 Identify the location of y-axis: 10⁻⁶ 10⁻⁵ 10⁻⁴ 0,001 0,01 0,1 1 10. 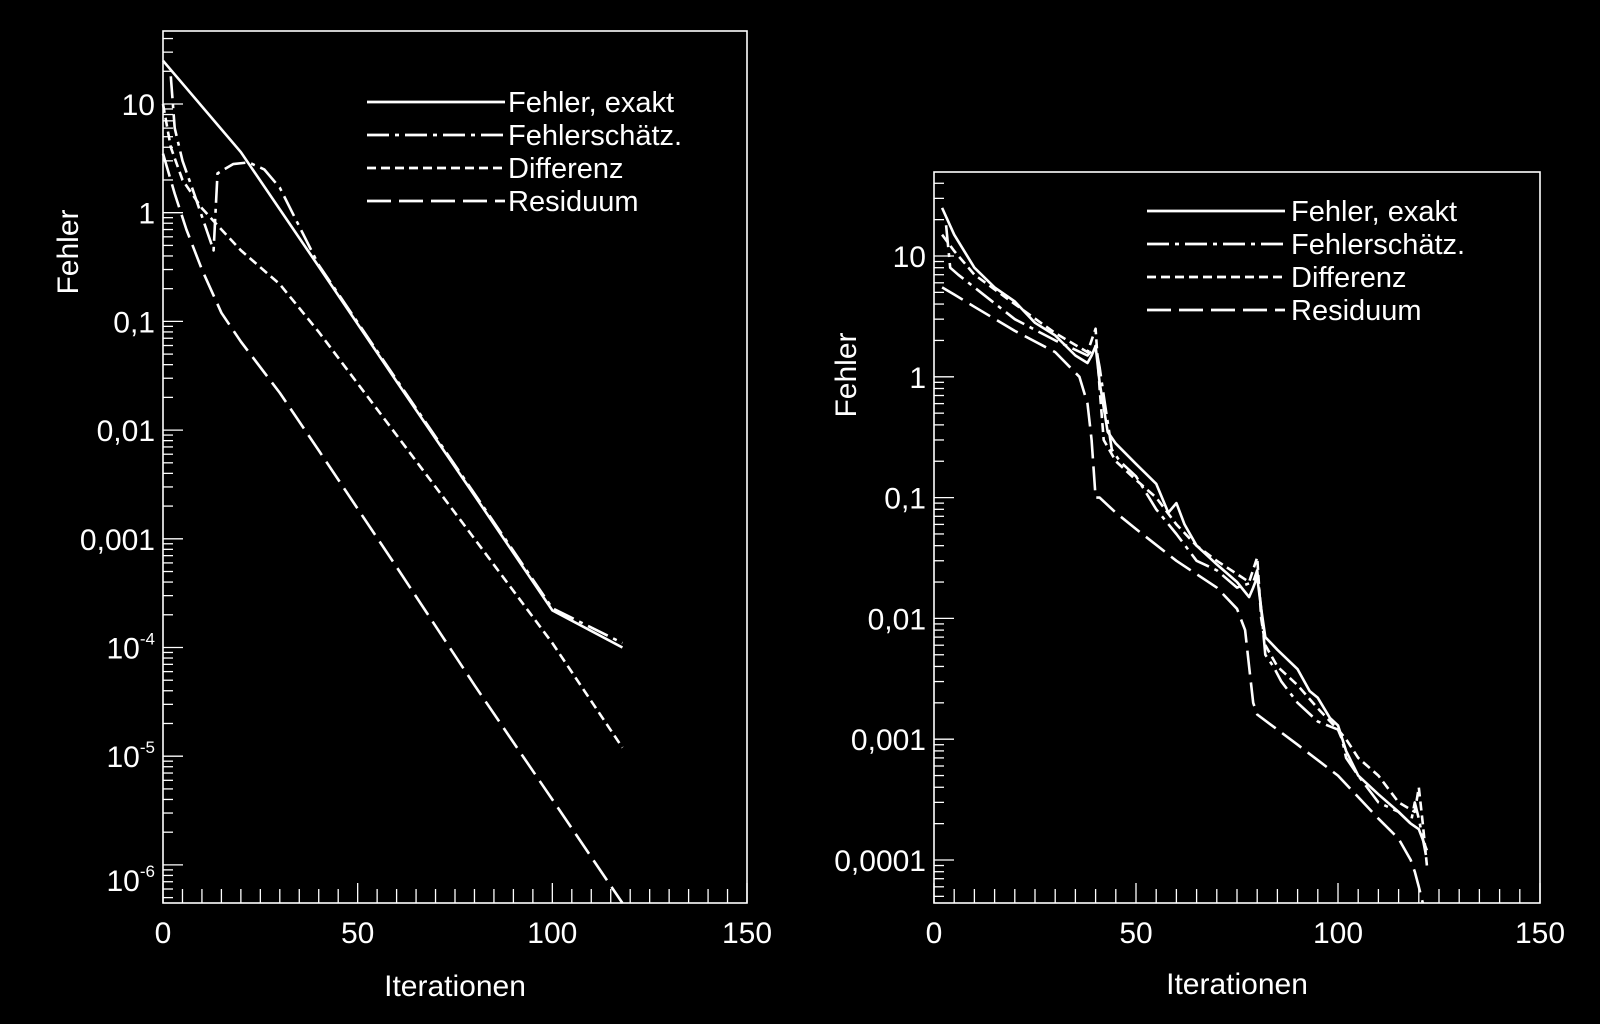
(131, 468).